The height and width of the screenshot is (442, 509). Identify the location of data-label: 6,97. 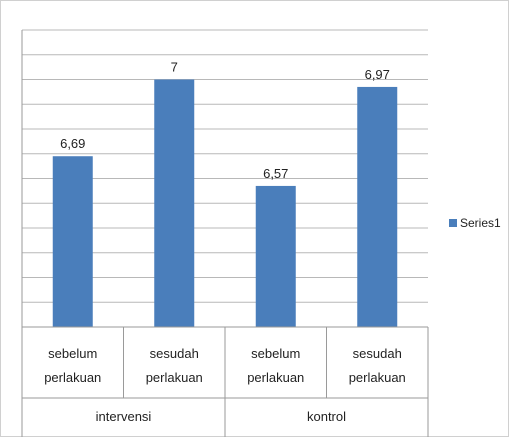
(377, 74).